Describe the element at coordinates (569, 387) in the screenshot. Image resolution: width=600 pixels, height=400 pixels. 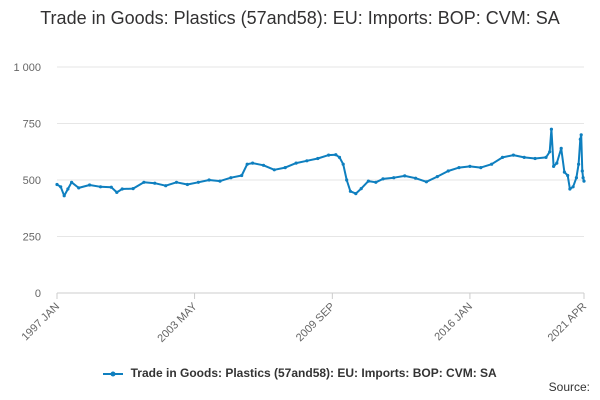
I see `source-label: Source:` at that location.